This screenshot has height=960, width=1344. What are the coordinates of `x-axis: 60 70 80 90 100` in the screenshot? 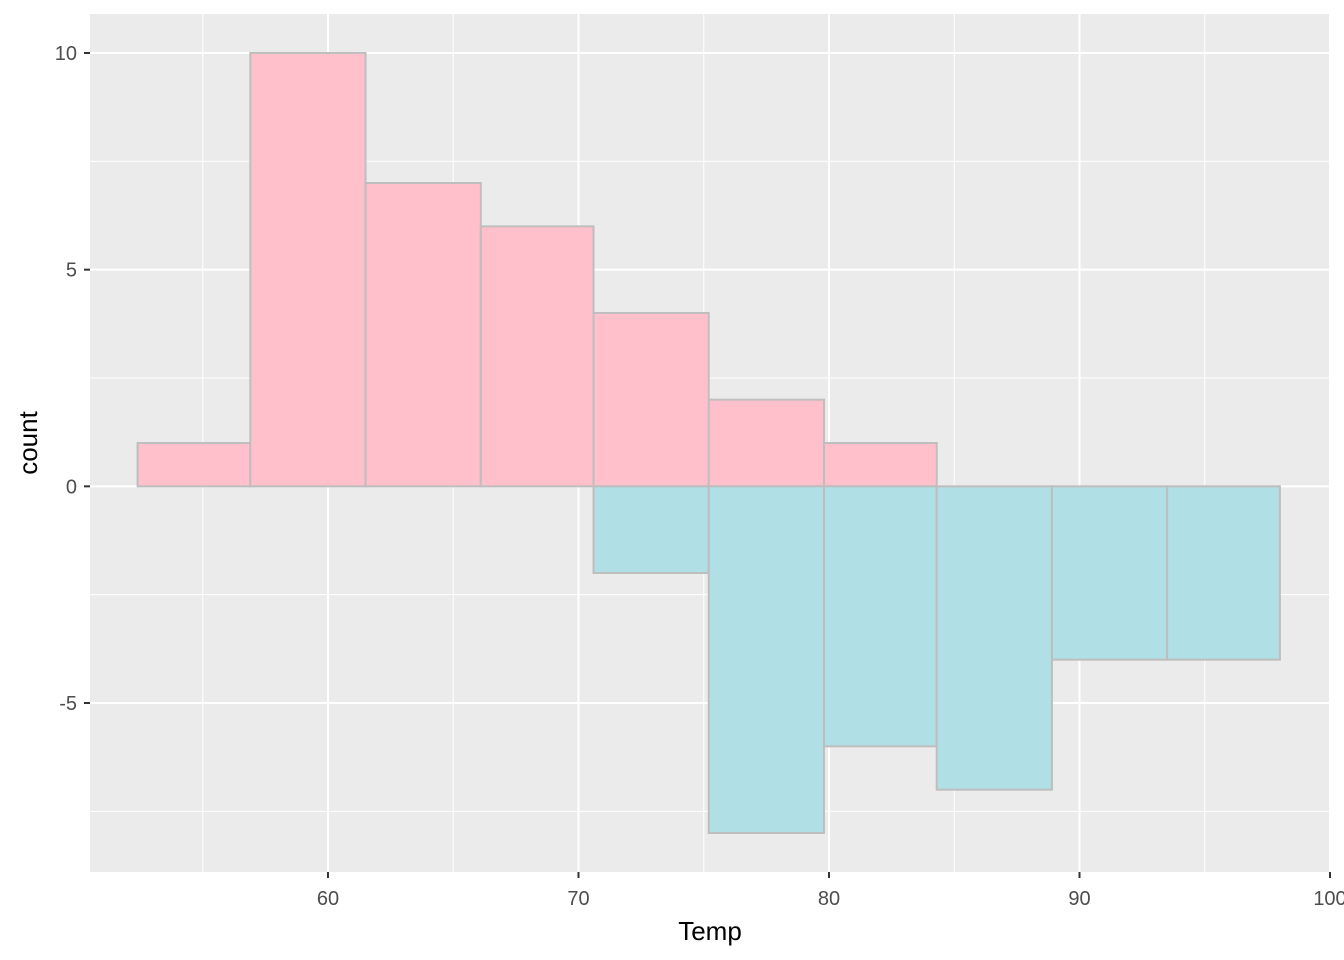 It's located at (830, 891).